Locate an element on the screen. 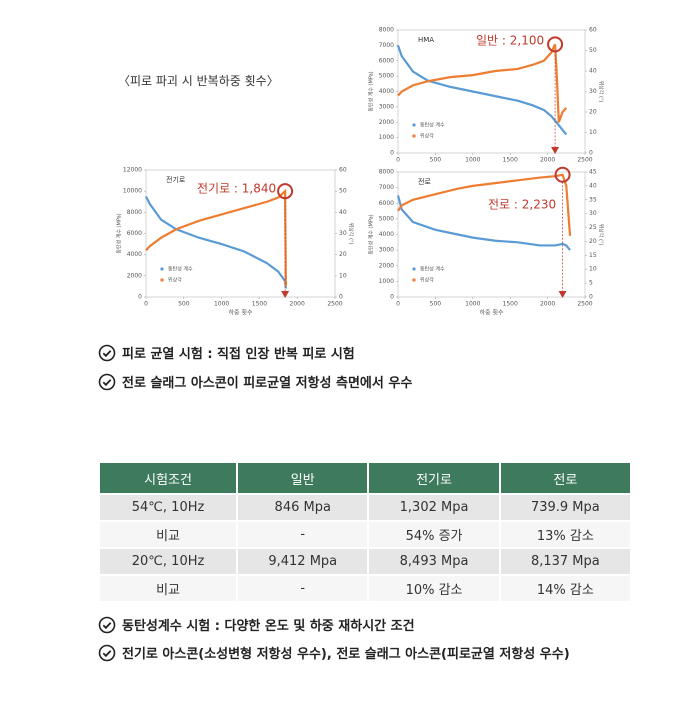 Image resolution: width=690 pixels, height=703 pixels. table-cell: 8,493 Mpa is located at coordinates (434, 561).